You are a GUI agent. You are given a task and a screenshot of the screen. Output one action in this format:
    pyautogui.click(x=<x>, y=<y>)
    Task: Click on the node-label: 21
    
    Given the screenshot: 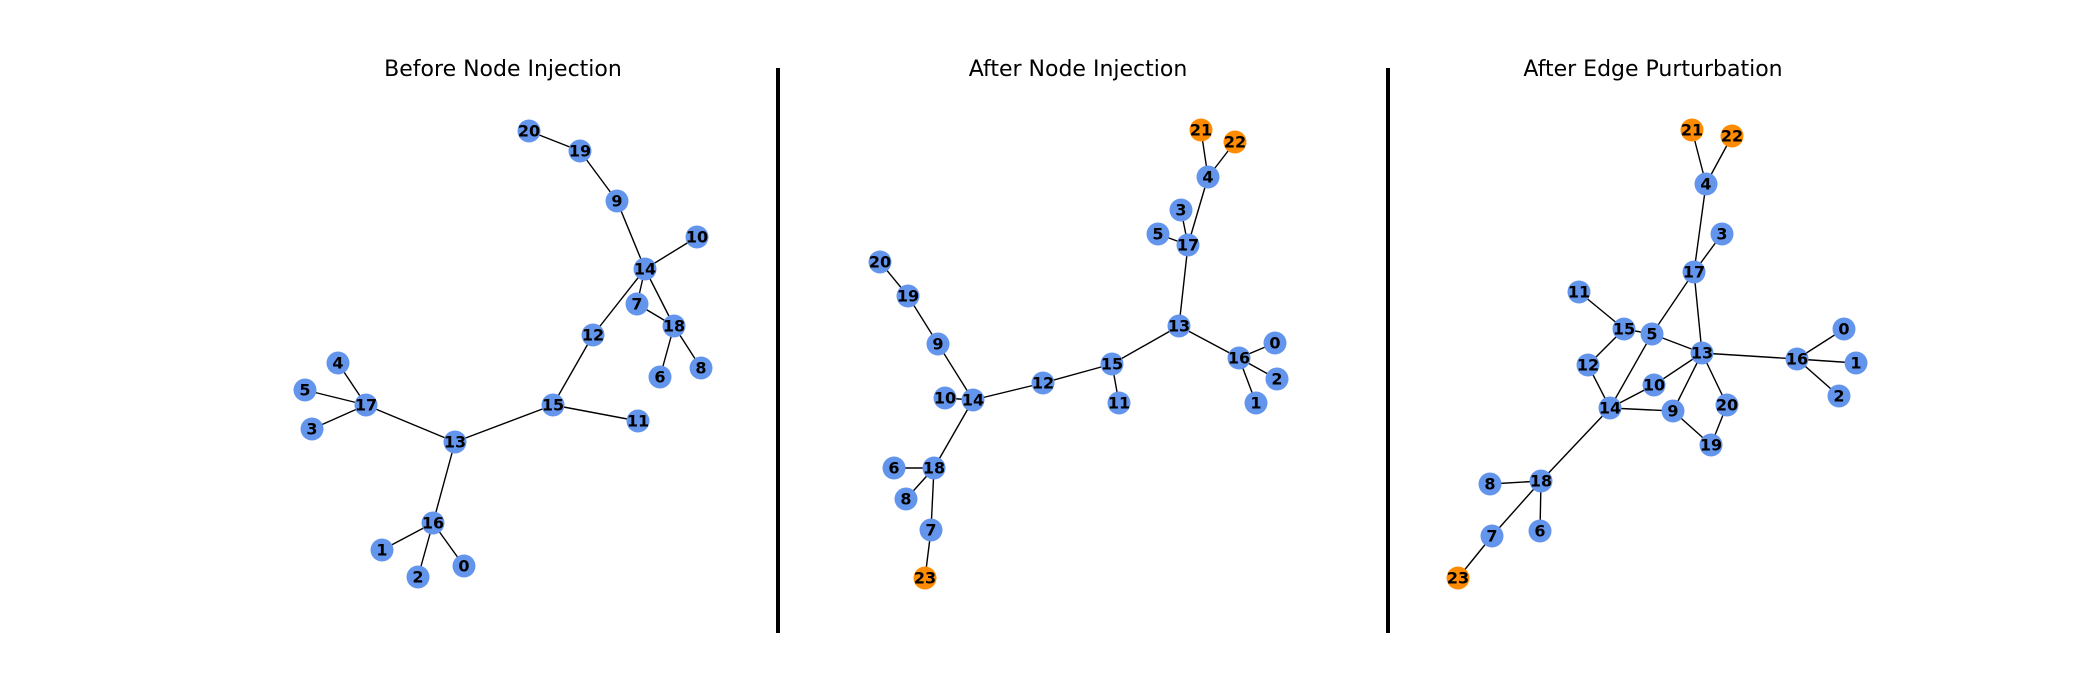 What is the action you would take?
    pyautogui.click(x=1201, y=130)
    